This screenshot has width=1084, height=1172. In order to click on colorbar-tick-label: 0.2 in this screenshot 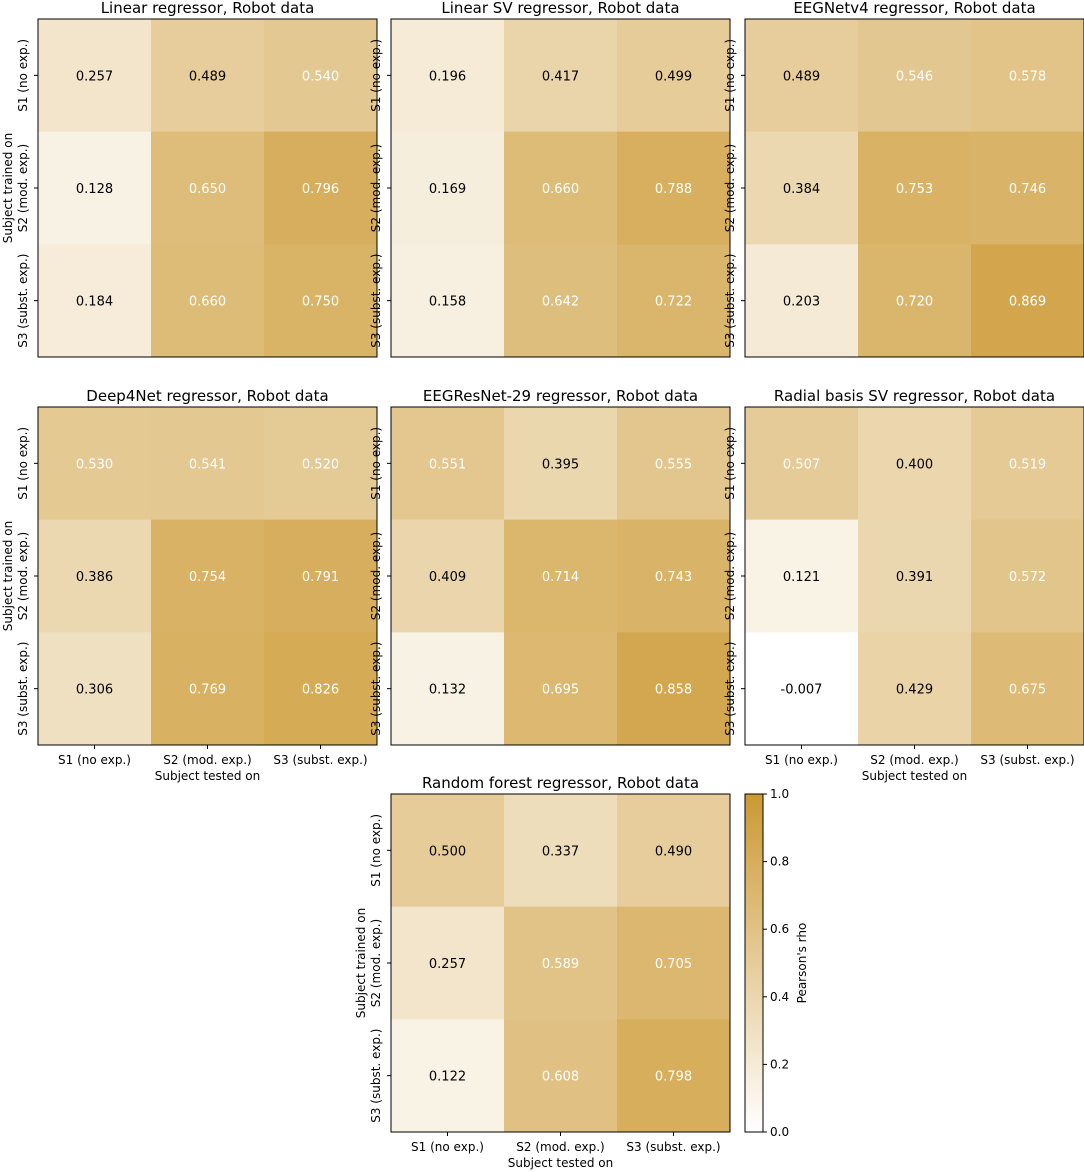, I will do `click(779, 1064)`.